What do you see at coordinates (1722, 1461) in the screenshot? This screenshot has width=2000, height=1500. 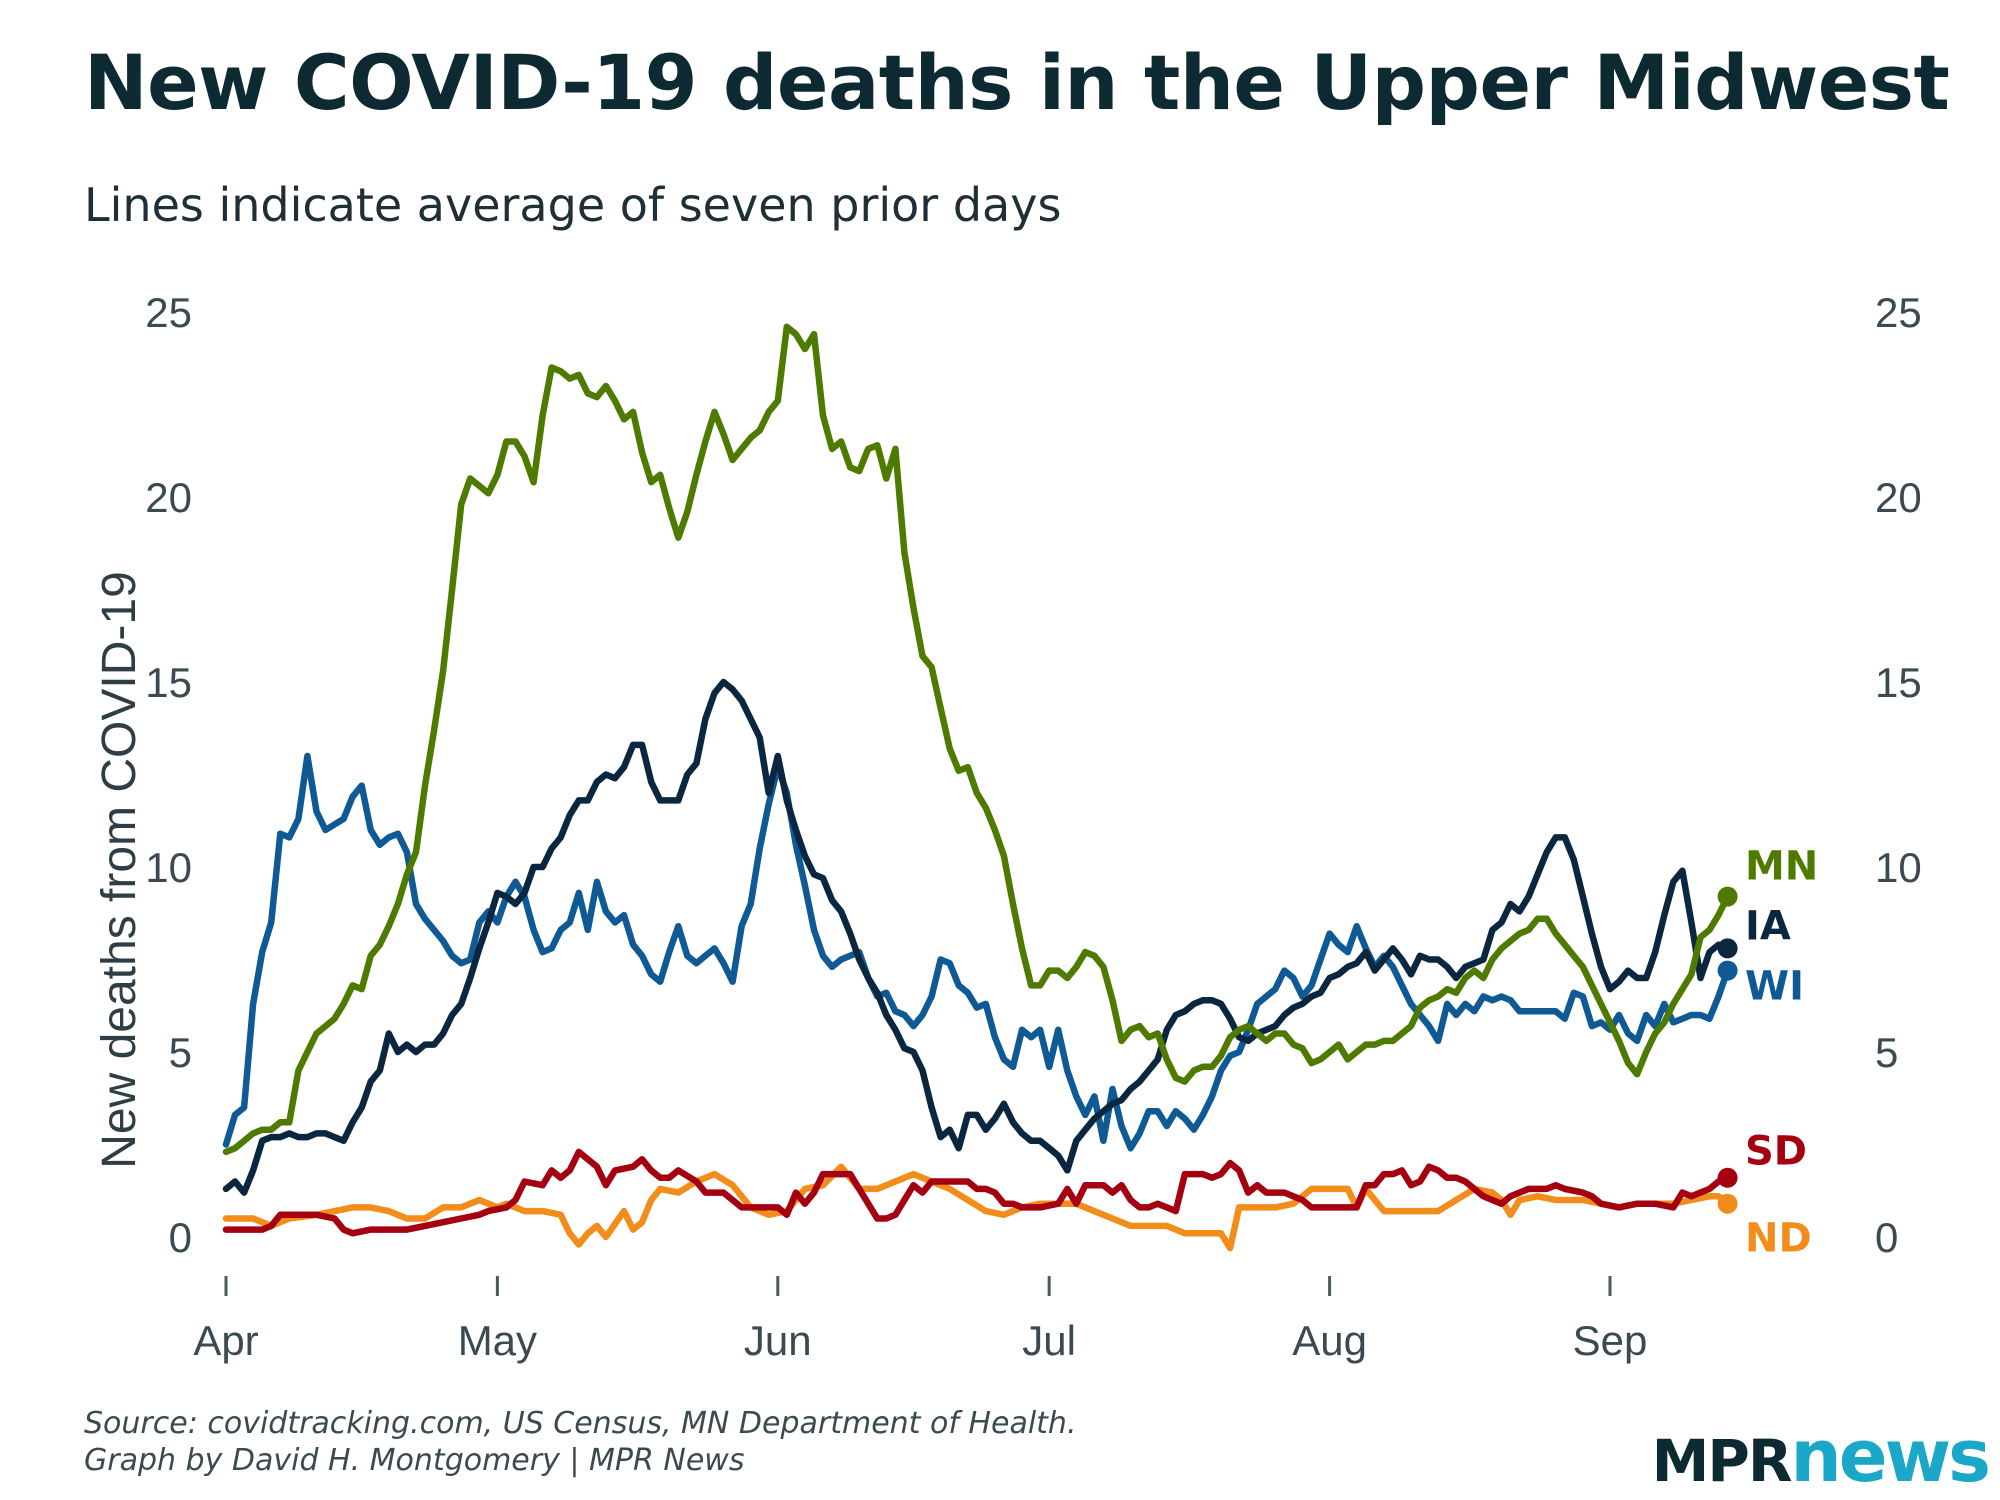 I see `logo-mpr: MPR` at bounding box center [1722, 1461].